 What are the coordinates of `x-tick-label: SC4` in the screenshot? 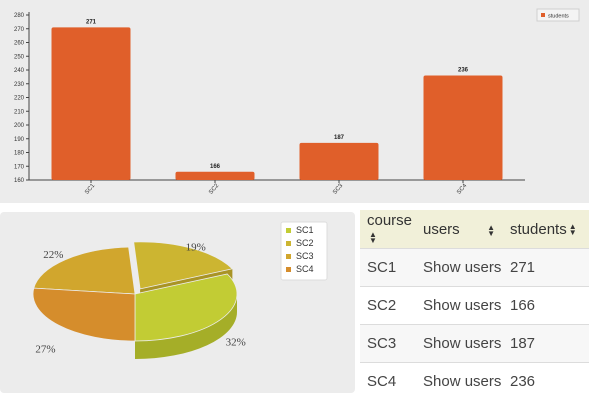 It's located at (462, 188).